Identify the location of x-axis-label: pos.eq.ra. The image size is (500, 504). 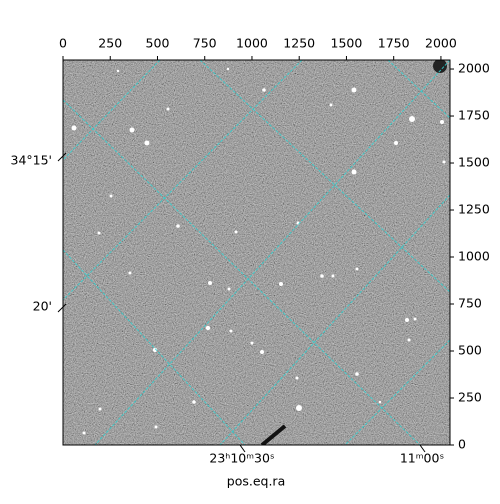
(256, 481).